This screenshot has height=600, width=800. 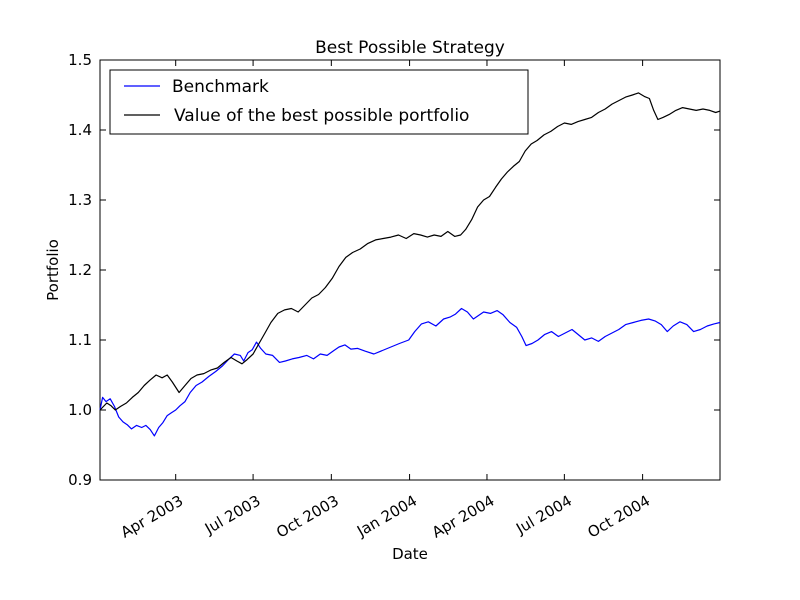 What do you see at coordinates (463, 517) in the screenshot?
I see `x-tick-label: Apr 2004` at bounding box center [463, 517].